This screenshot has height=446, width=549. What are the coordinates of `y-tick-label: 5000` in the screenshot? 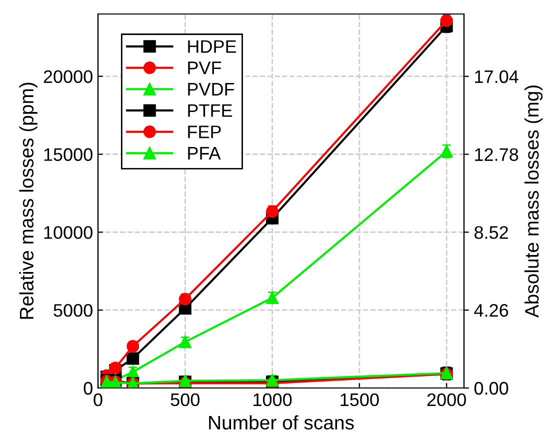 It's located at (73, 310).